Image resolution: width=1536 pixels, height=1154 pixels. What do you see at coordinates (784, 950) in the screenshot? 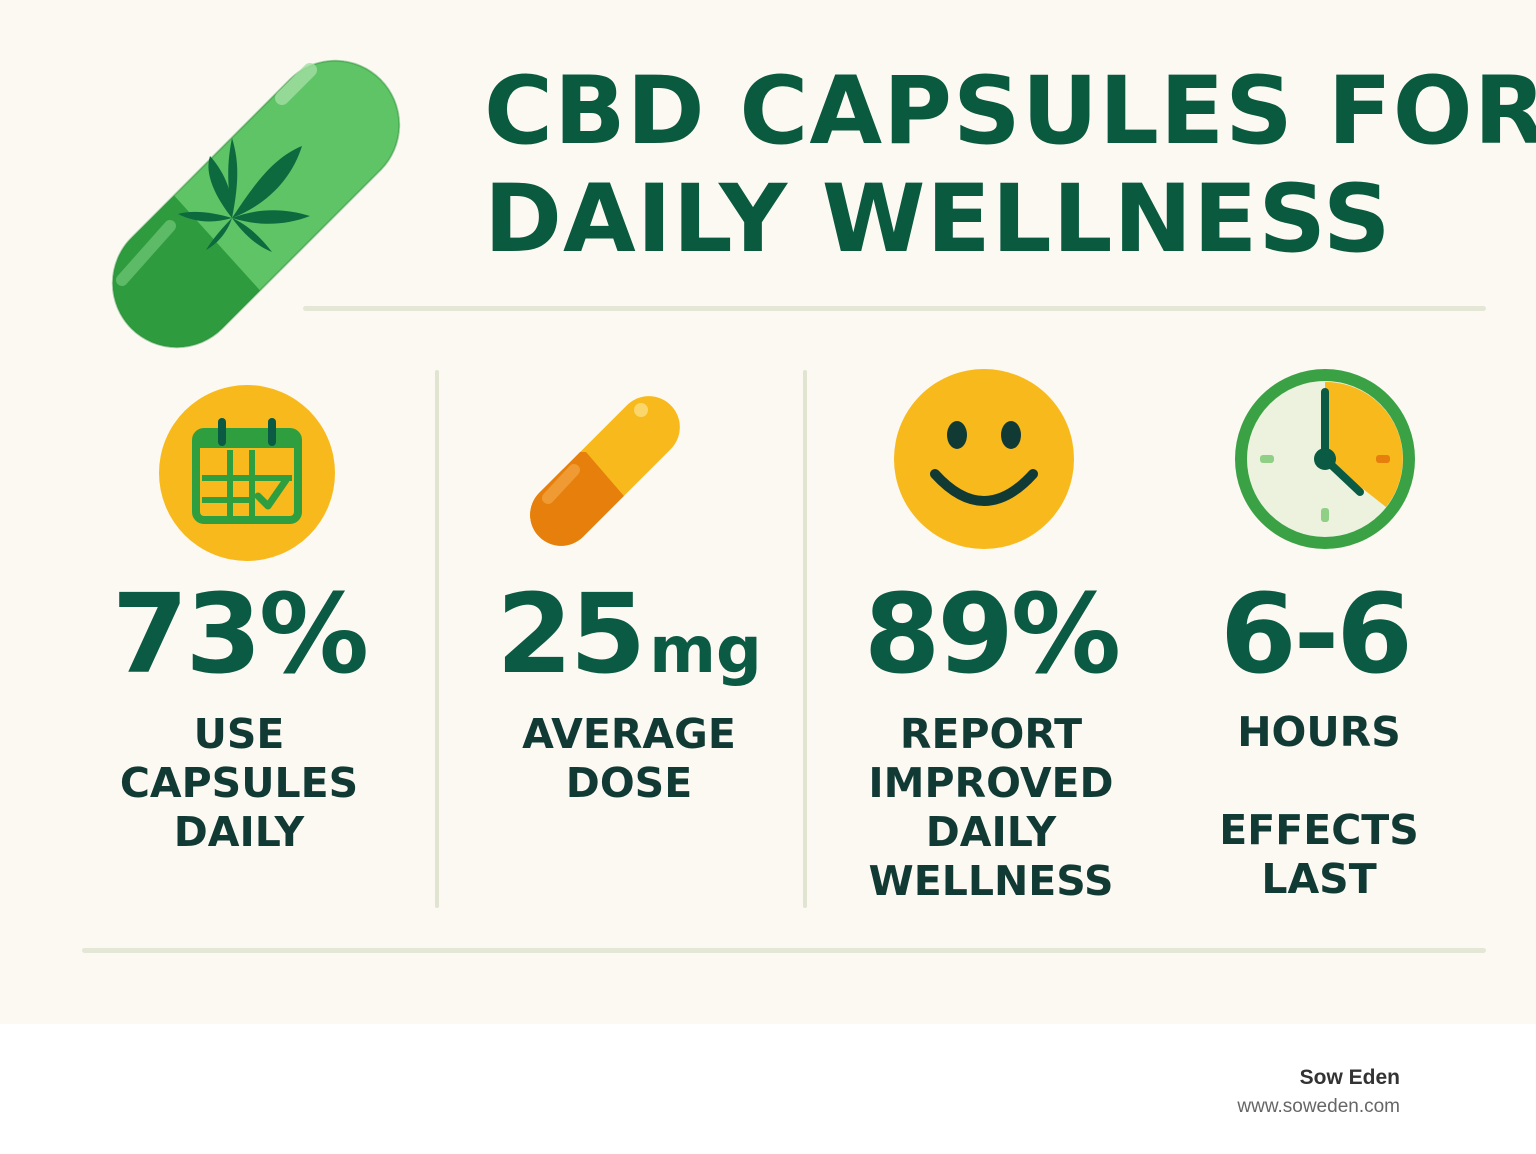
I see `bottom-divider` at bounding box center [784, 950].